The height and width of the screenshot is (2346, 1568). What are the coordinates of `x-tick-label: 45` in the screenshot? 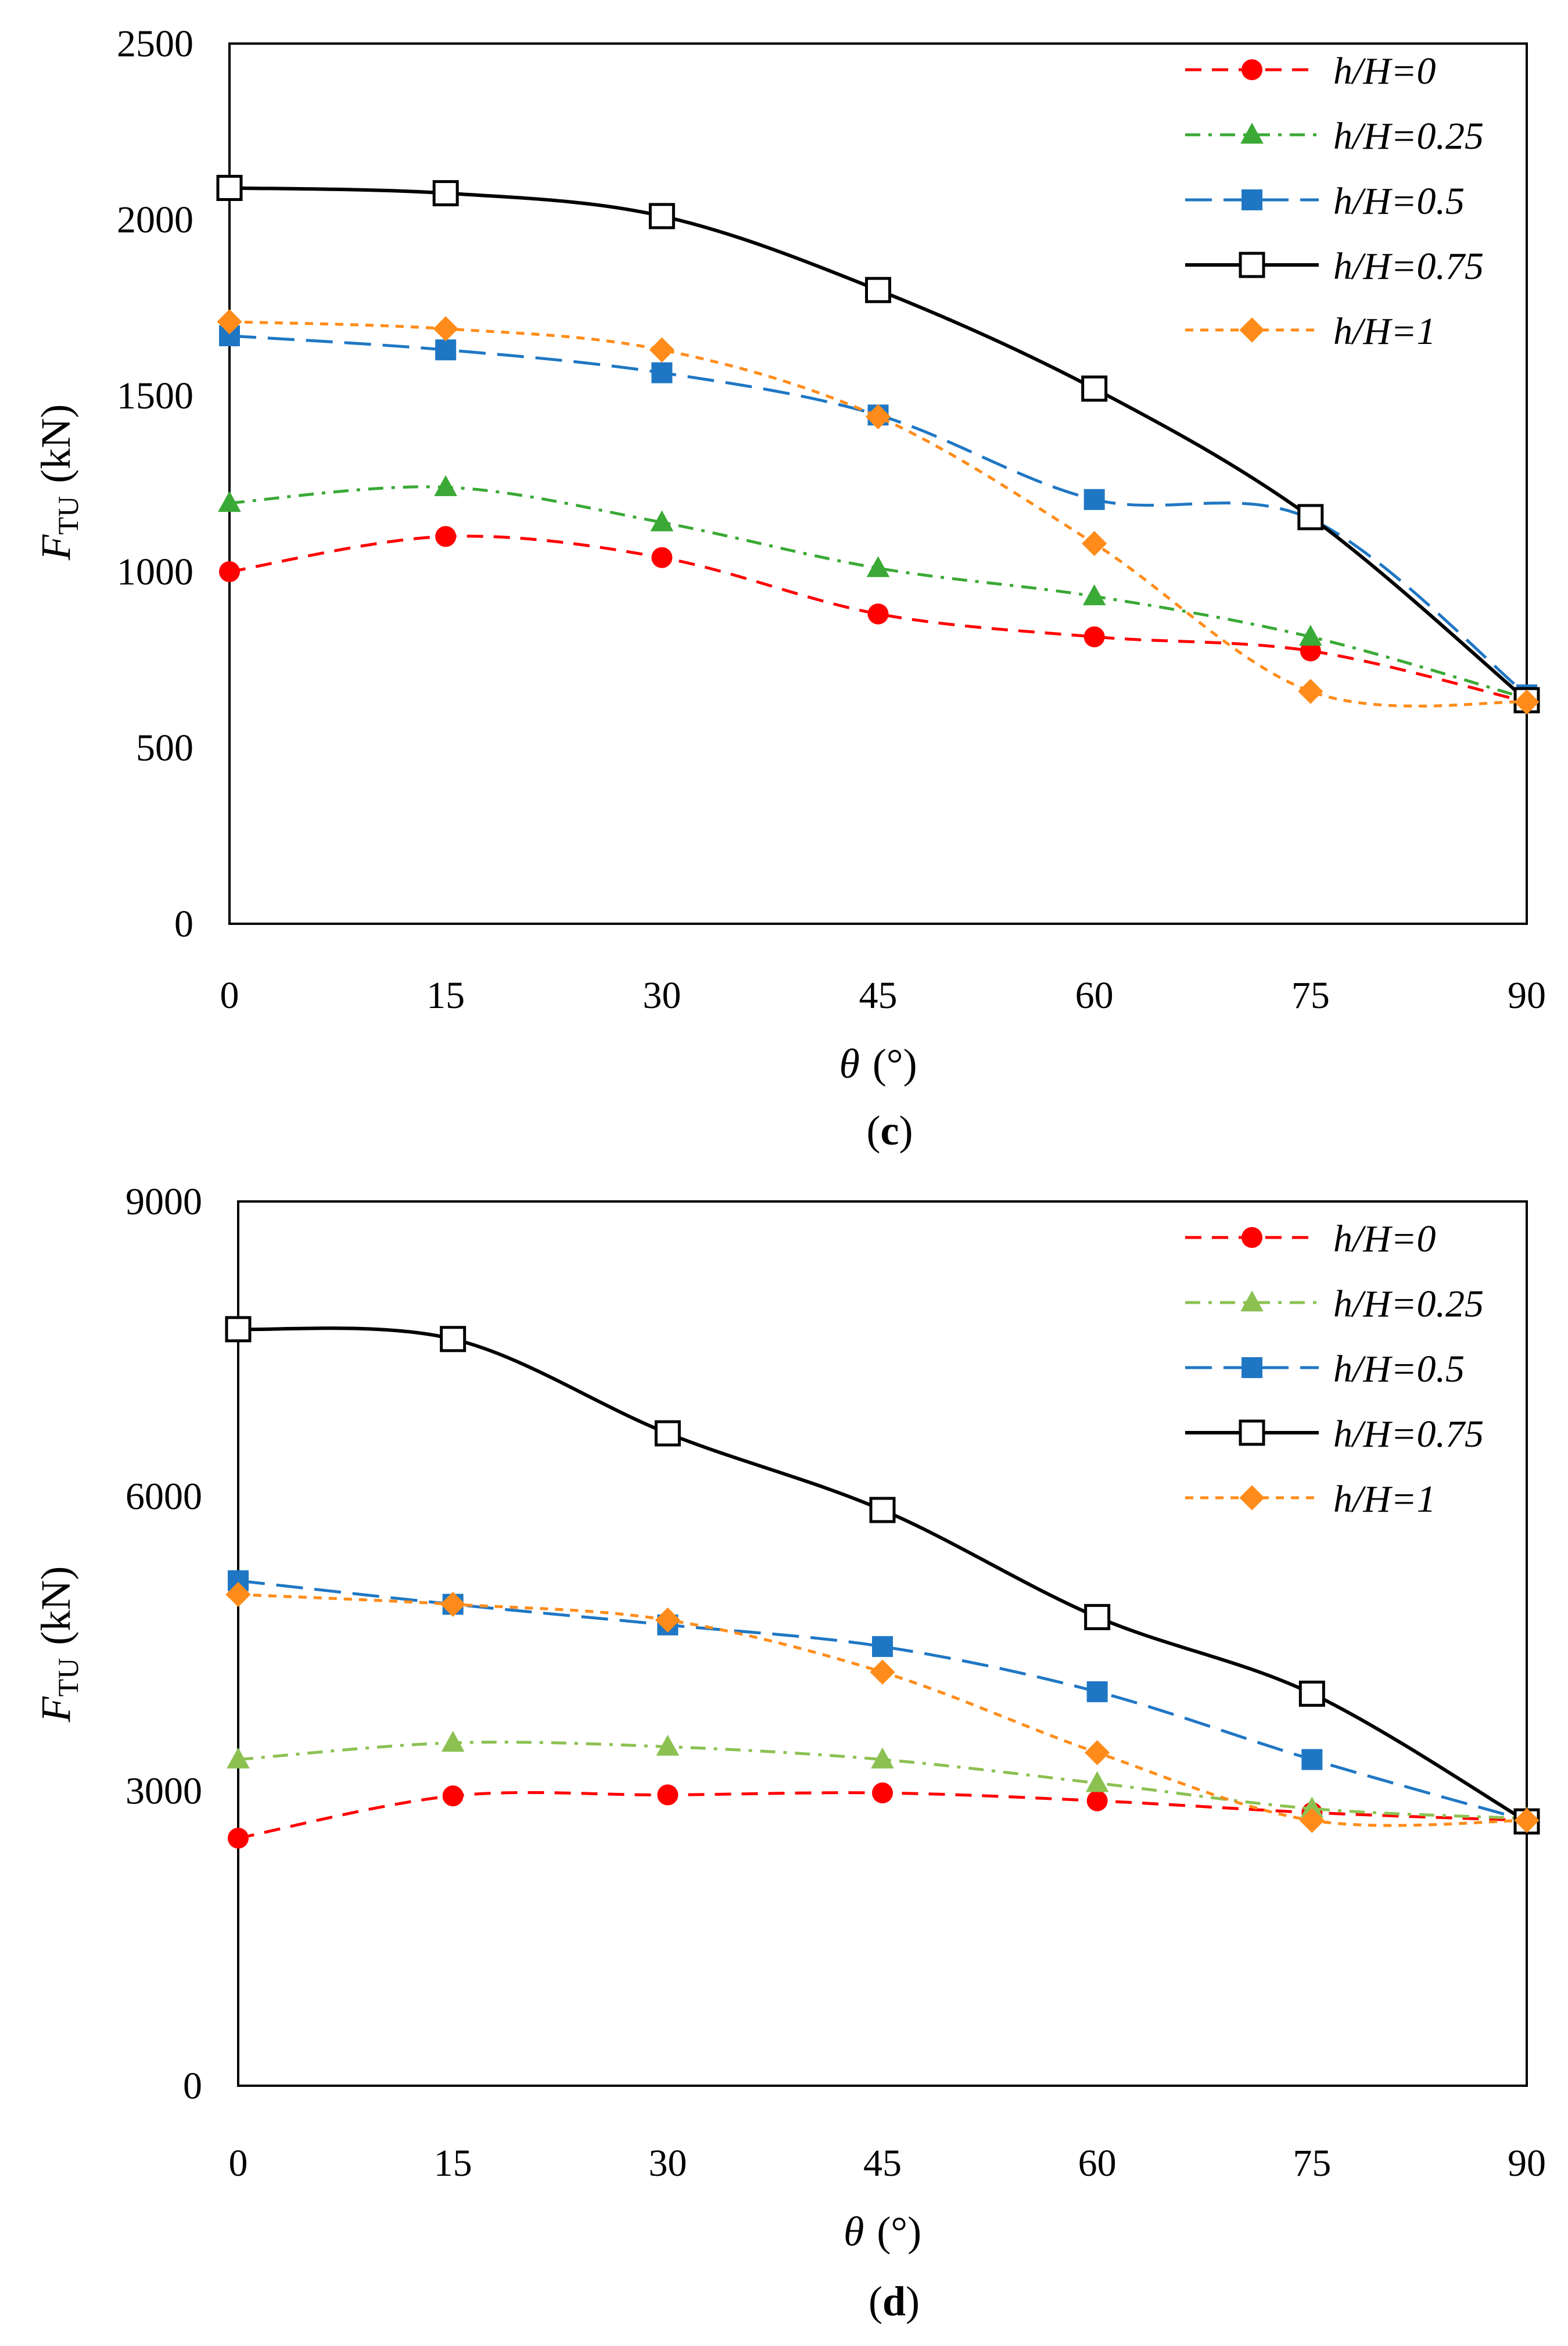 It's located at (879, 995).